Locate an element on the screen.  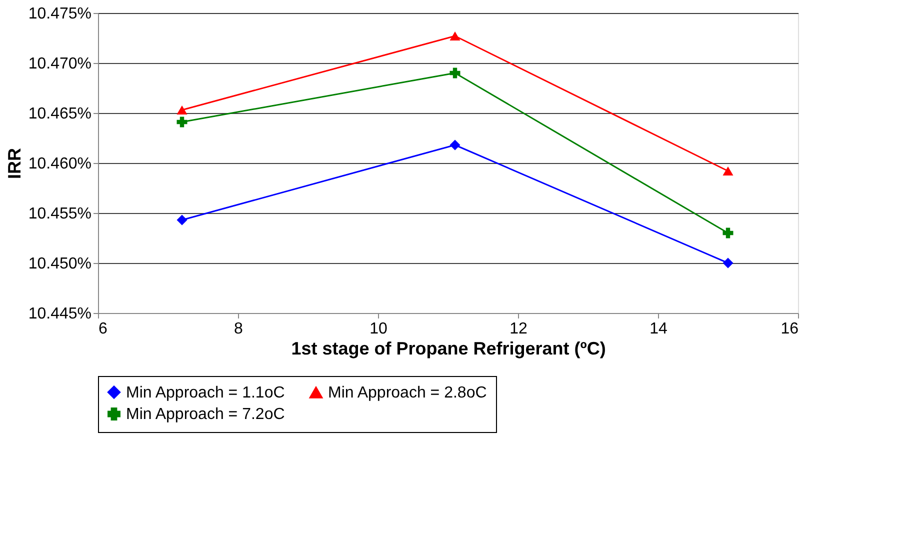
x-axis-title: 1st stage of Propane Refrigerant (ºC) is located at coordinates (448, 348).